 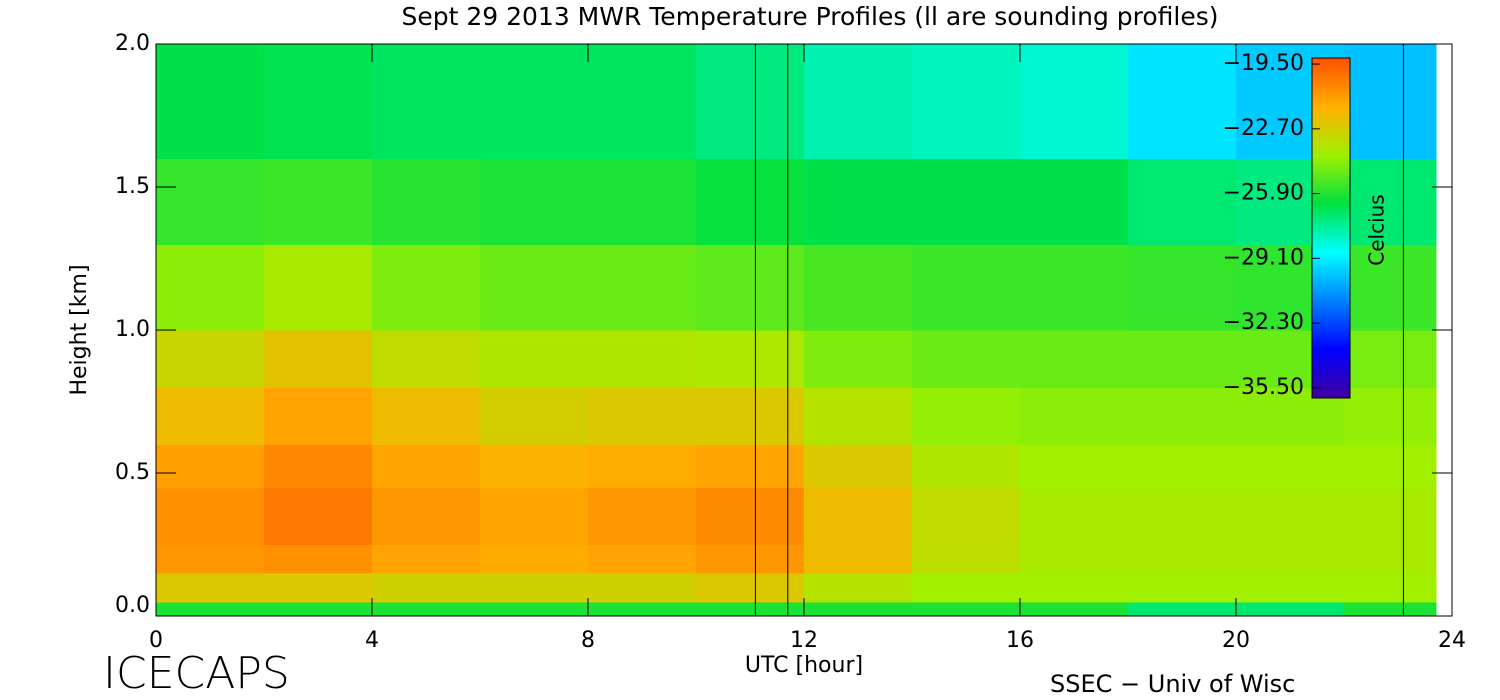 What do you see at coordinates (132, 186) in the screenshot?
I see `y-tick-label: 1.5` at bounding box center [132, 186].